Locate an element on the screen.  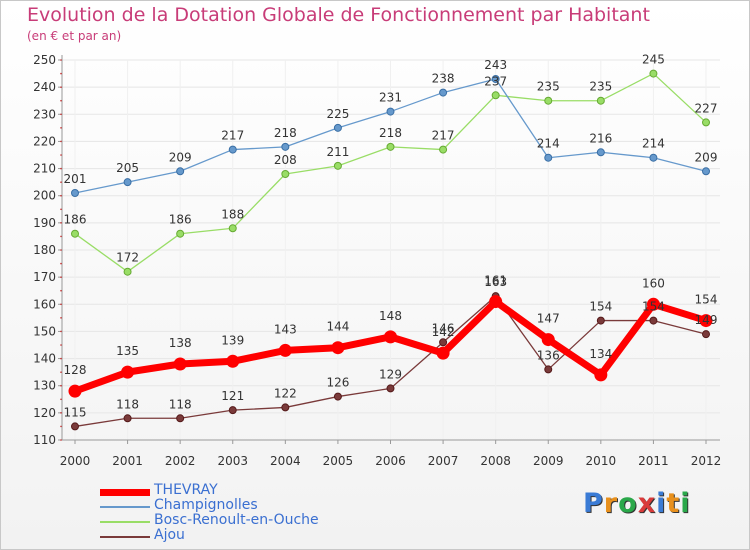
proxiti-logo: Proxiti is located at coordinates (637, 503).